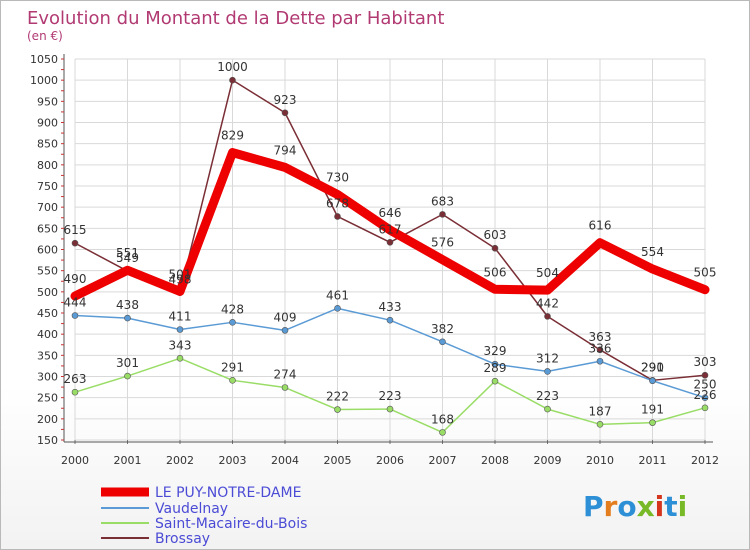 This screenshot has height=550, width=750. Describe the element at coordinates (653, 460) in the screenshot. I see `x-tick-label: 2011` at that location.